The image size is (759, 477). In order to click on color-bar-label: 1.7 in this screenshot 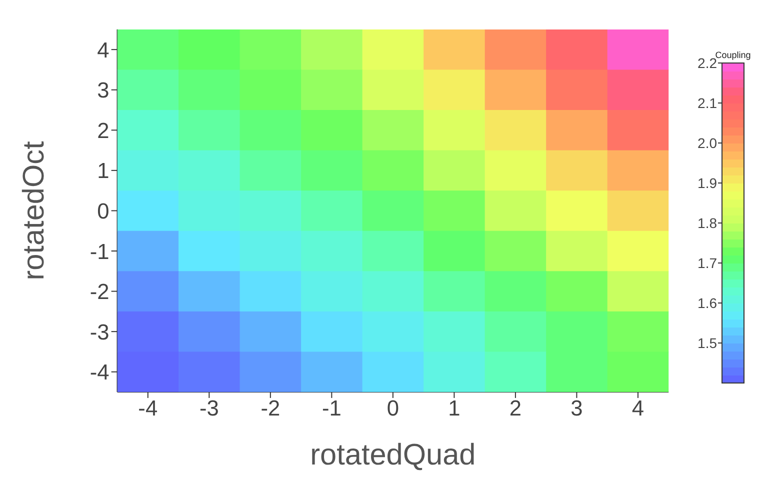, I will do `click(707, 263)`.